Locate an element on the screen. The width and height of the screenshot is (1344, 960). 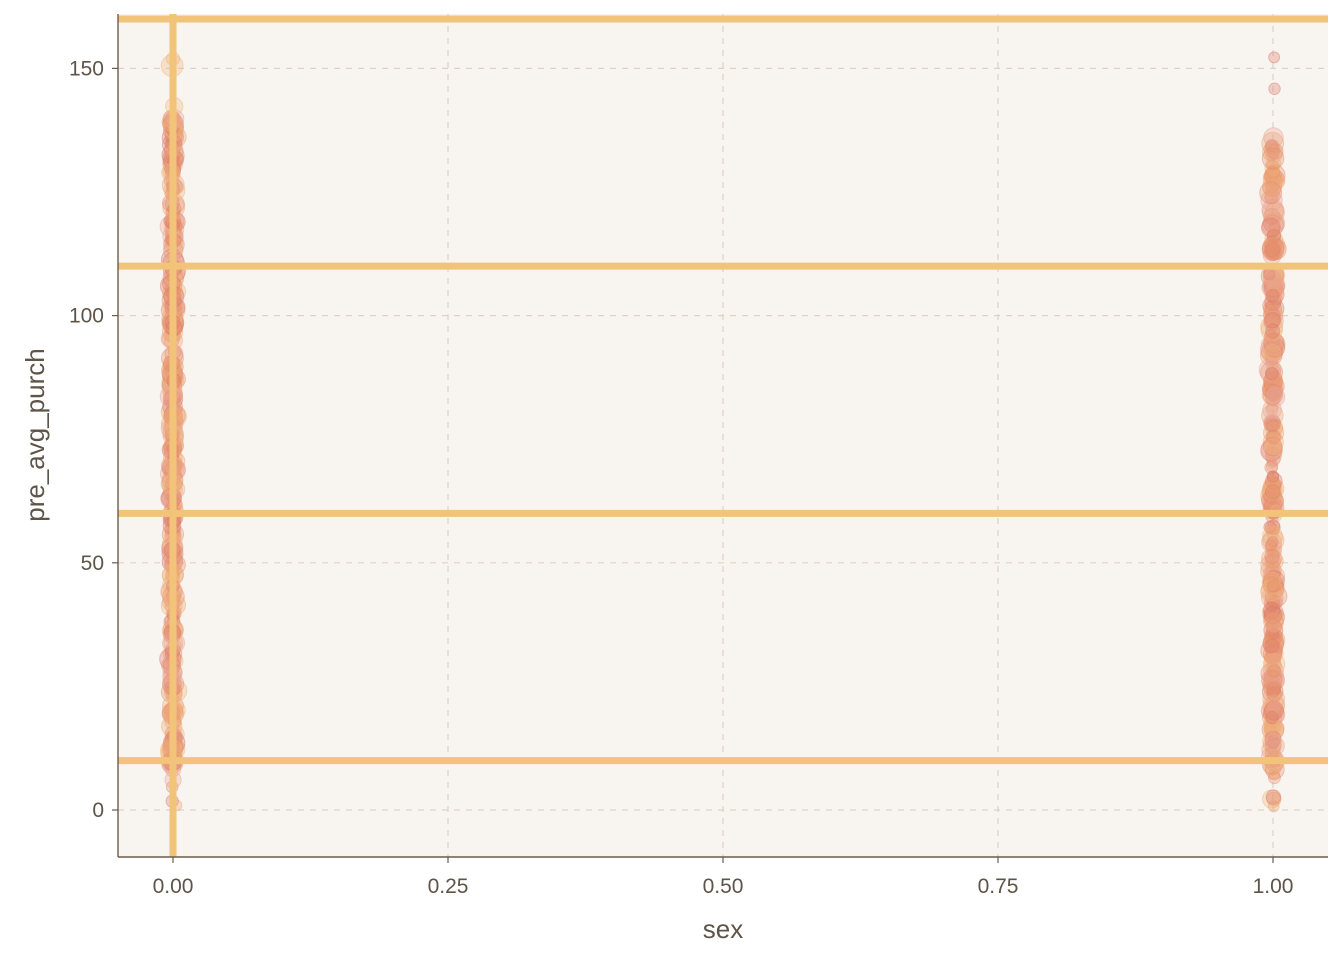
y-tick-label: 150 is located at coordinates (86, 68).